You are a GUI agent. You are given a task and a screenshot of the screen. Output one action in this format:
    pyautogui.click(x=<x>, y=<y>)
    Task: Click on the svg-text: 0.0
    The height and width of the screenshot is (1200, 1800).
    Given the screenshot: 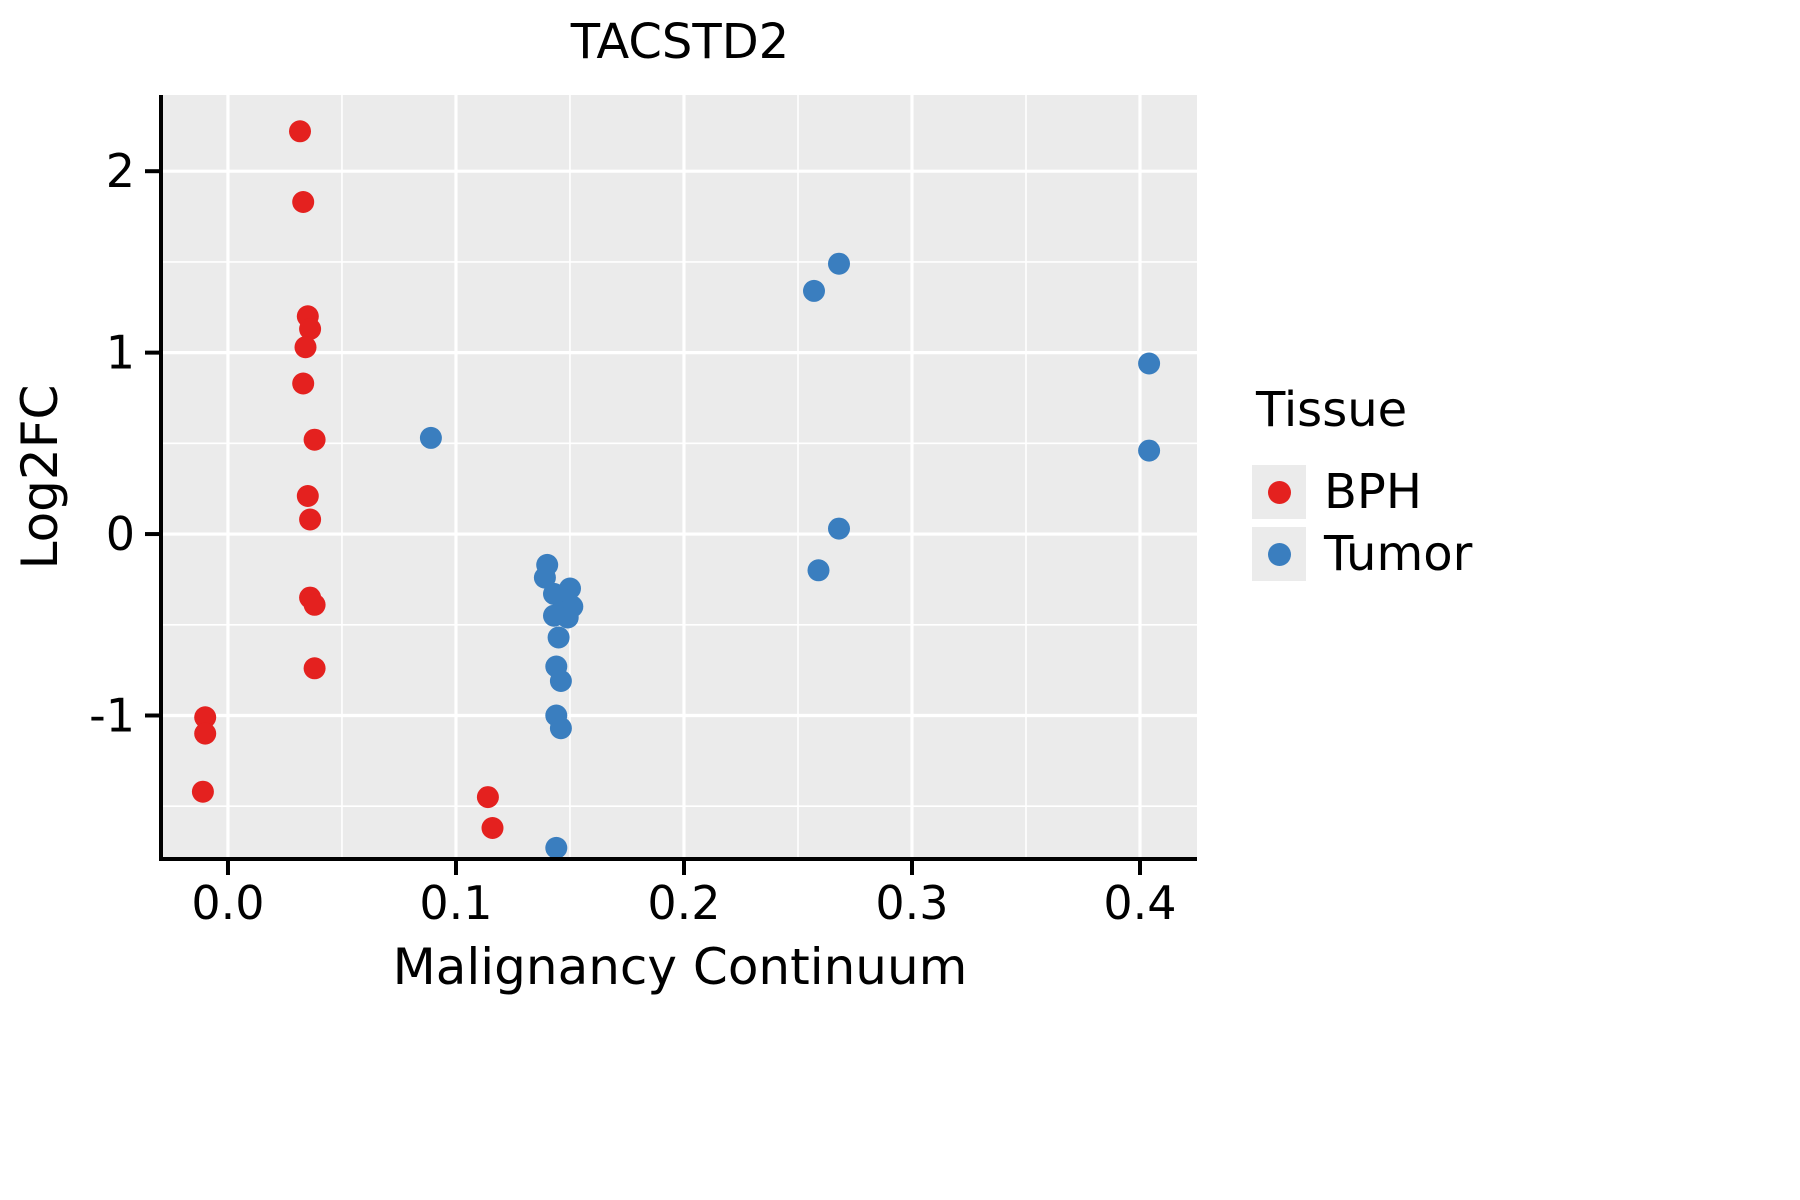 What is the action you would take?
    pyautogui.click(x=227, y=903)
    